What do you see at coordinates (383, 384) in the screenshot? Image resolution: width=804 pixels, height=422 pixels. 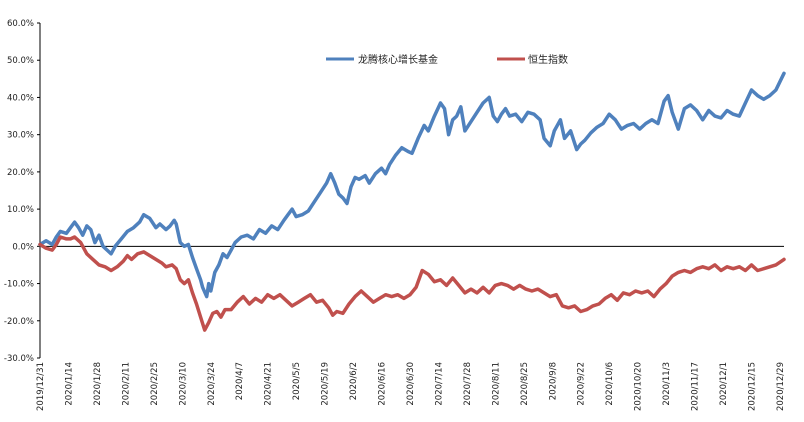 I see `x-tick-label: 2020/6/16` at bounding box center [383, 384].